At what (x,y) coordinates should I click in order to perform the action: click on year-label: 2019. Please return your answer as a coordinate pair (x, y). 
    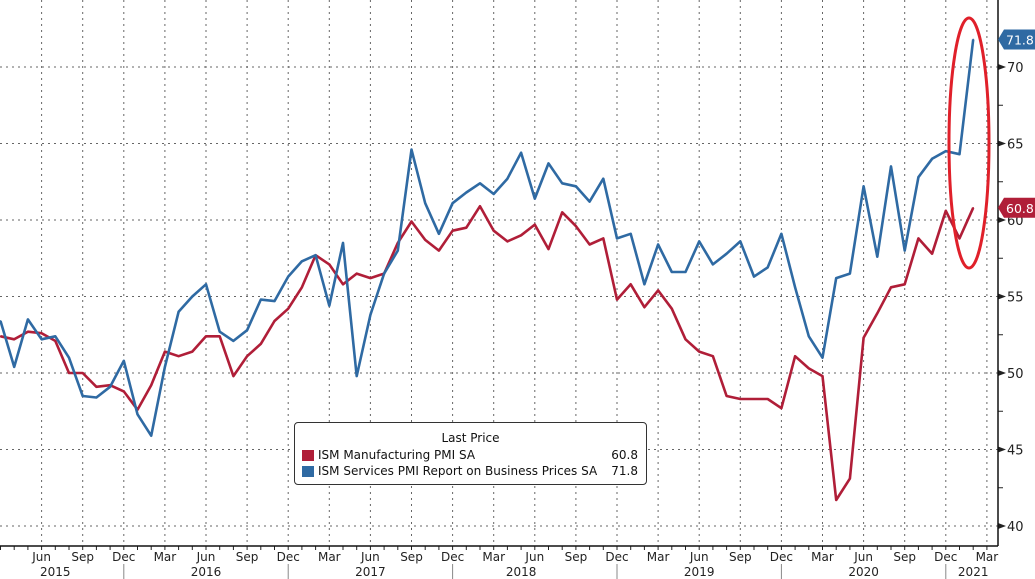
    Looking at the image, I should click on (699, 572).